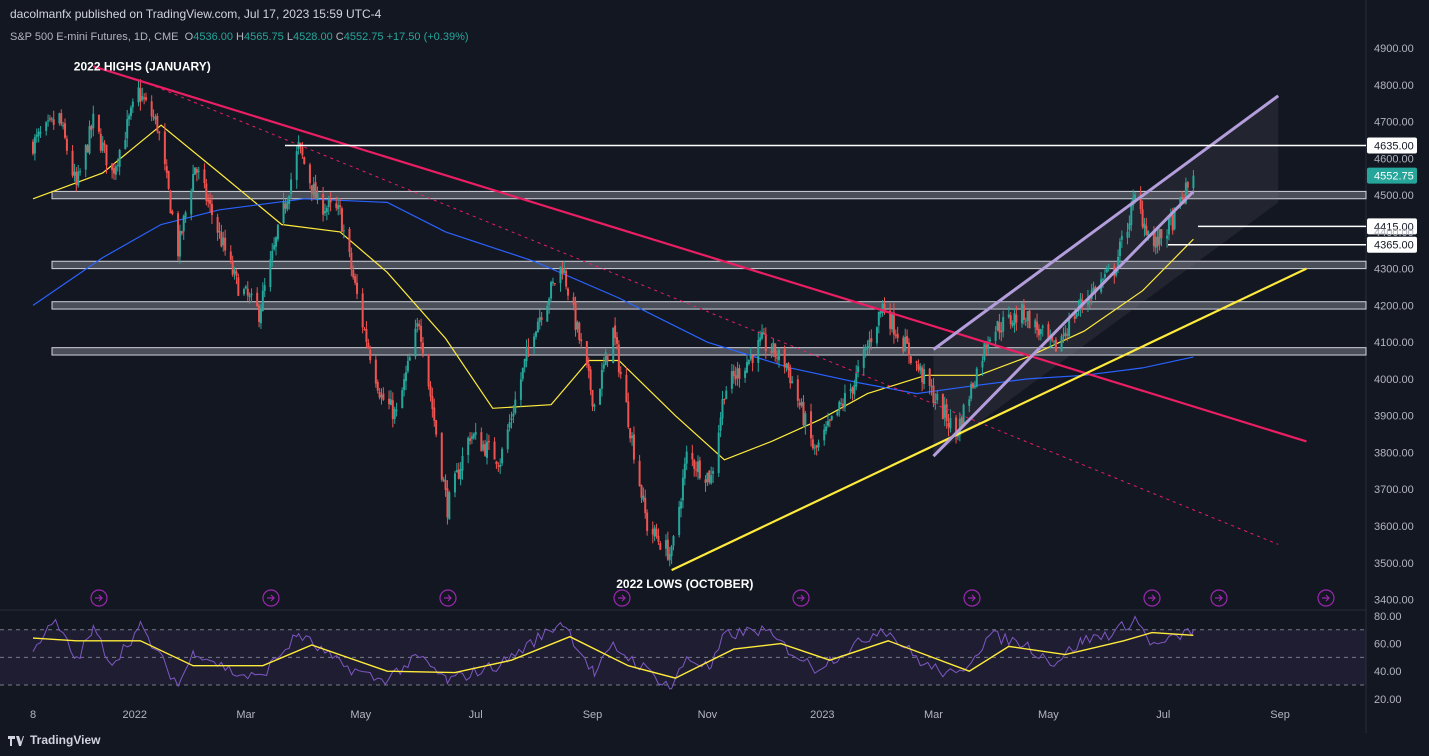  What do you see at coordinates (33, 715) in the screenshot?
I see `x-tick-label: 8` at bounding box center [33, 715].